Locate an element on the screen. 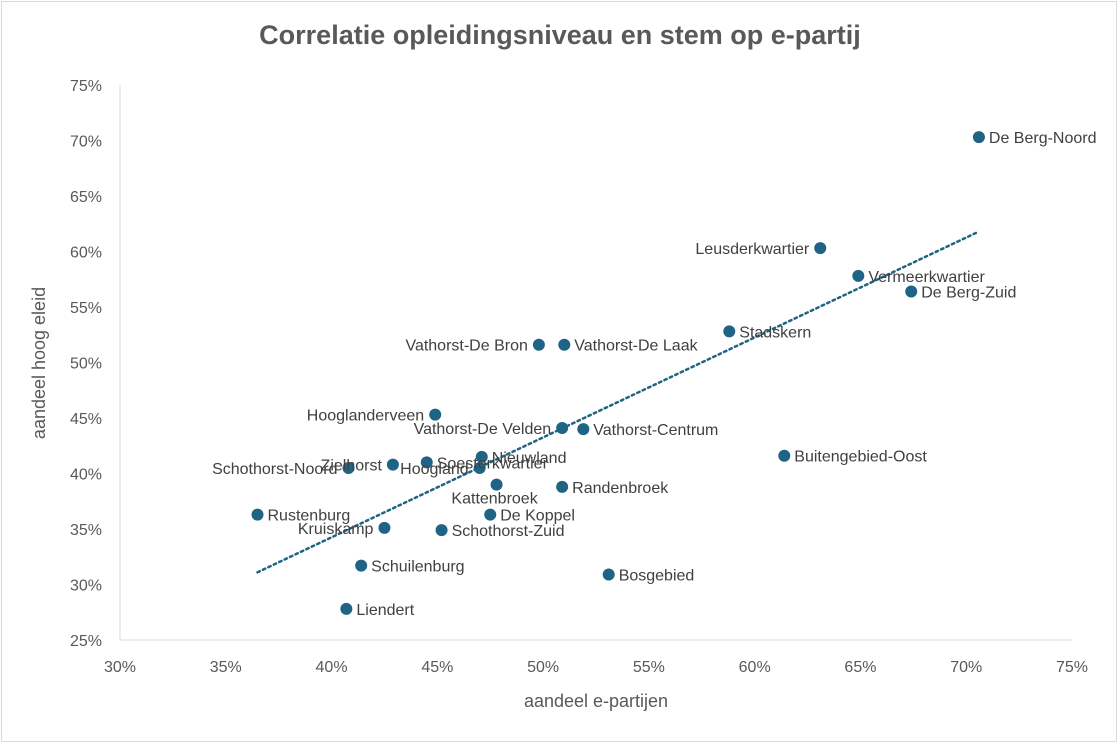 This screenshot has height=745, width=1120. data-label: Buitengebied-Oost is located at coordinates (860, 457).